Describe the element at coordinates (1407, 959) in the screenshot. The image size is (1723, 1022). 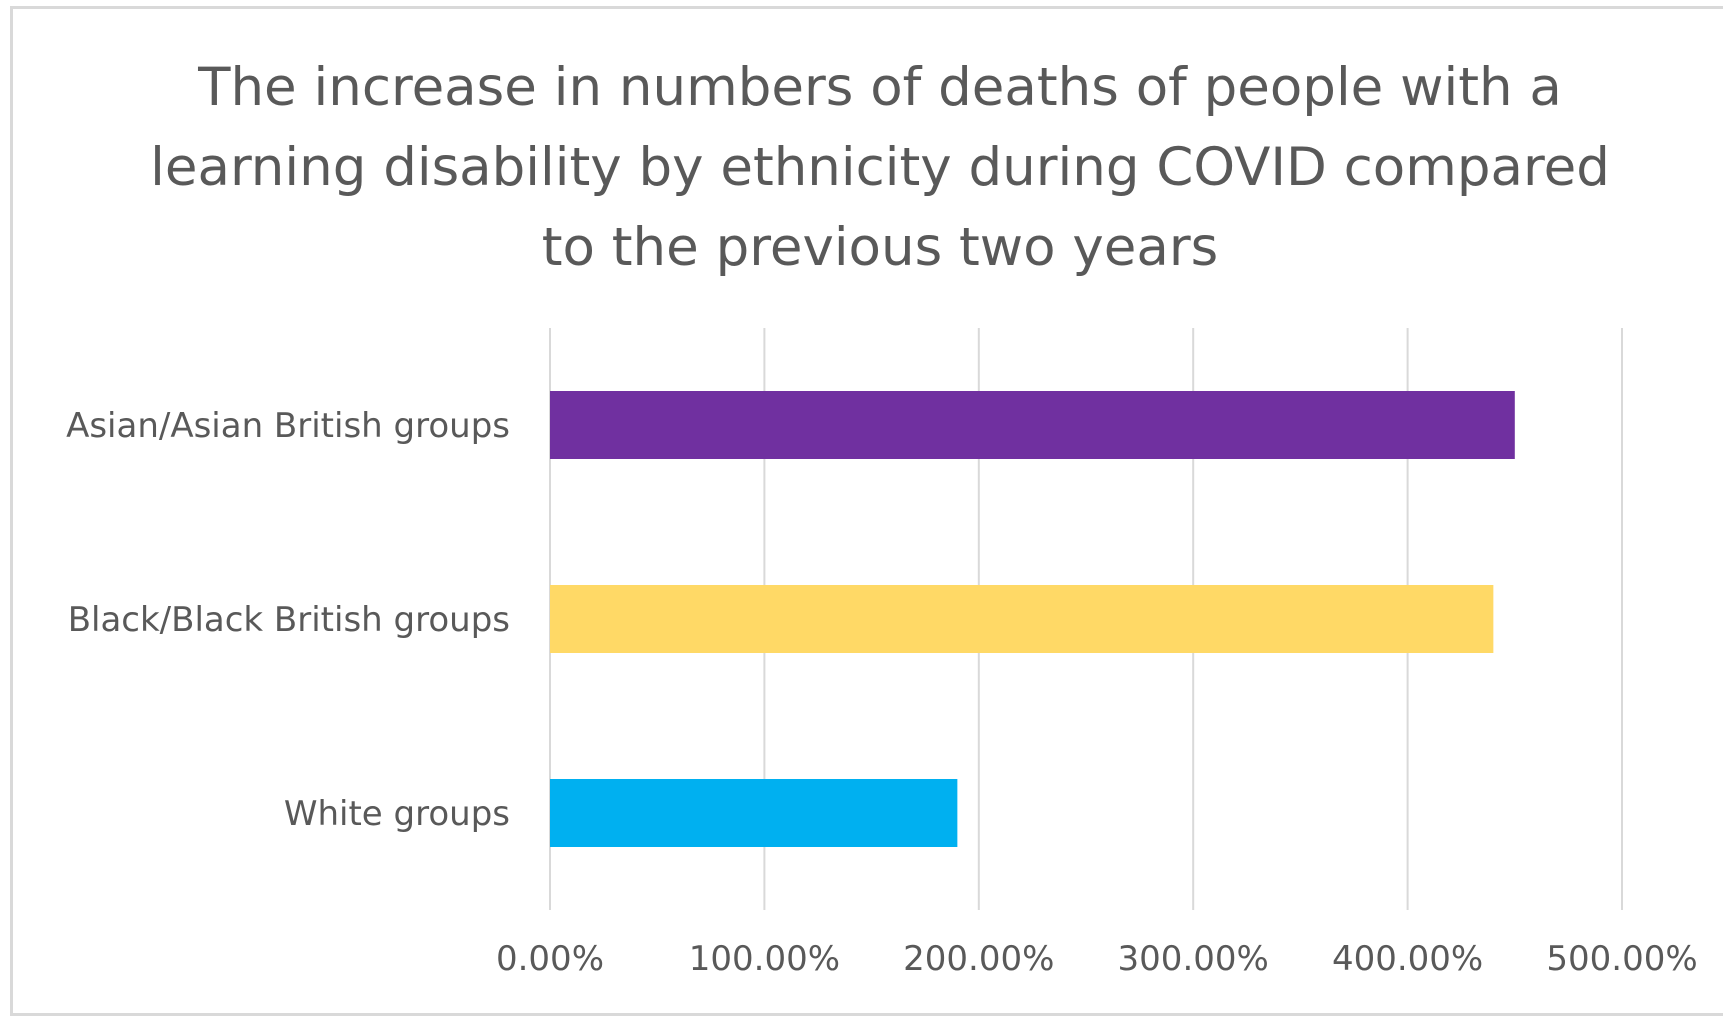
I see `x-tick-label: 400.00%` at that location.